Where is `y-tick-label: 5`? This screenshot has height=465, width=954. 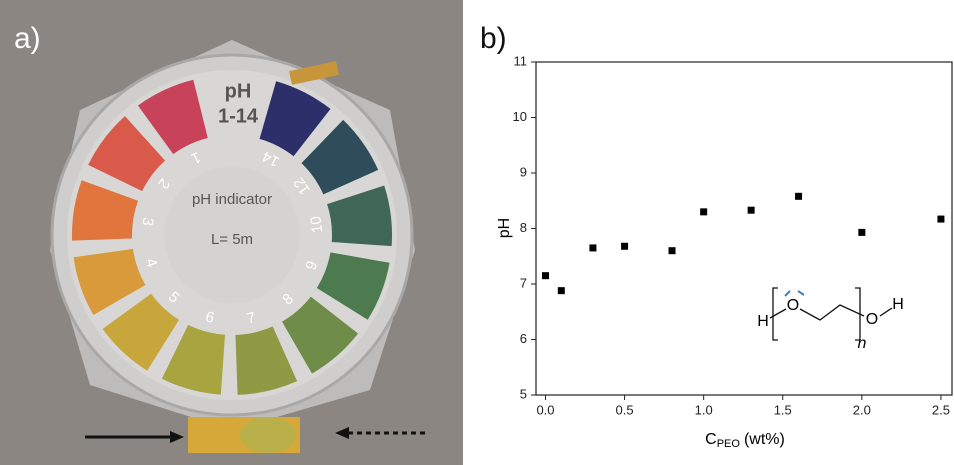 y-tick-label: 5 is located at coordinates (523, 393).